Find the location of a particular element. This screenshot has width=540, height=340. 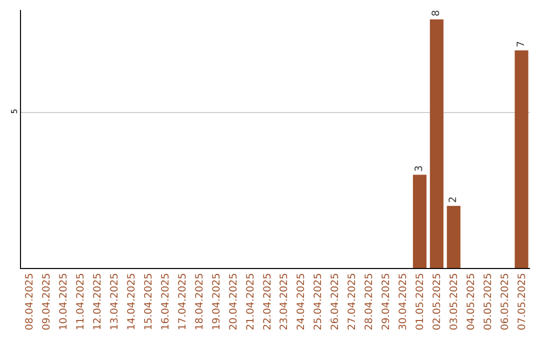

x-tick-label: 04.05.2025 is located at coordinates (471, 301).